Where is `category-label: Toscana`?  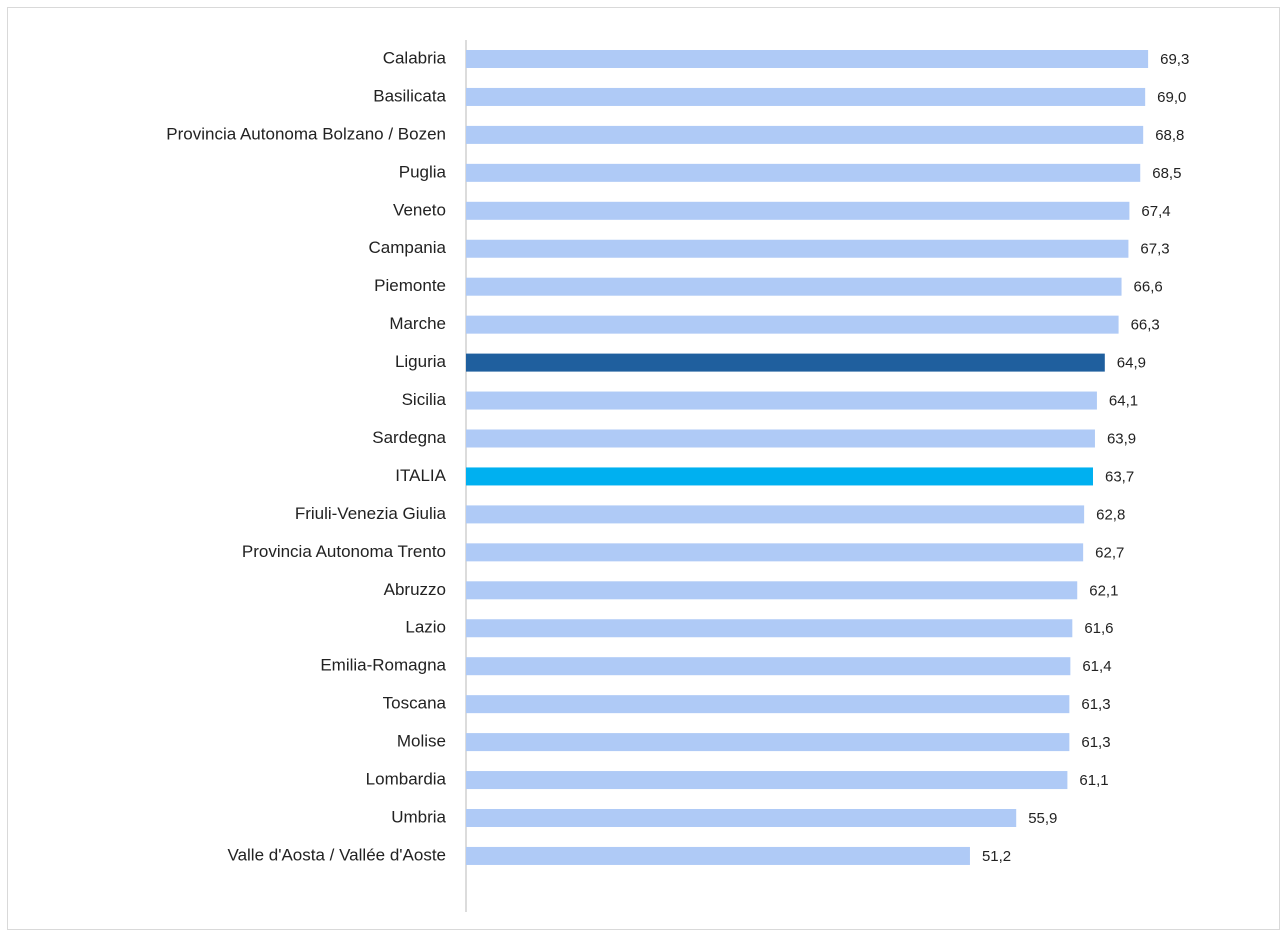
category-label: Toscana is located at coordinates (415, 703).